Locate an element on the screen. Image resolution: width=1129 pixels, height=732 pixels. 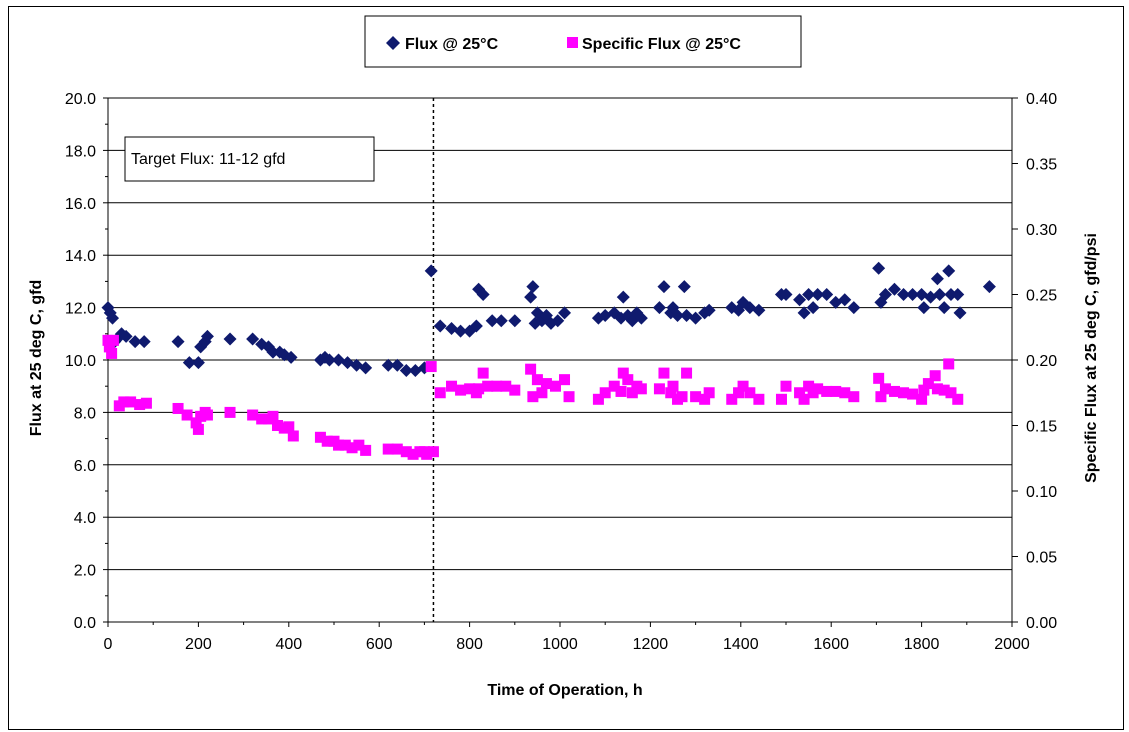
y-tick-label: 2.0 is located at coordinates (85, 571).